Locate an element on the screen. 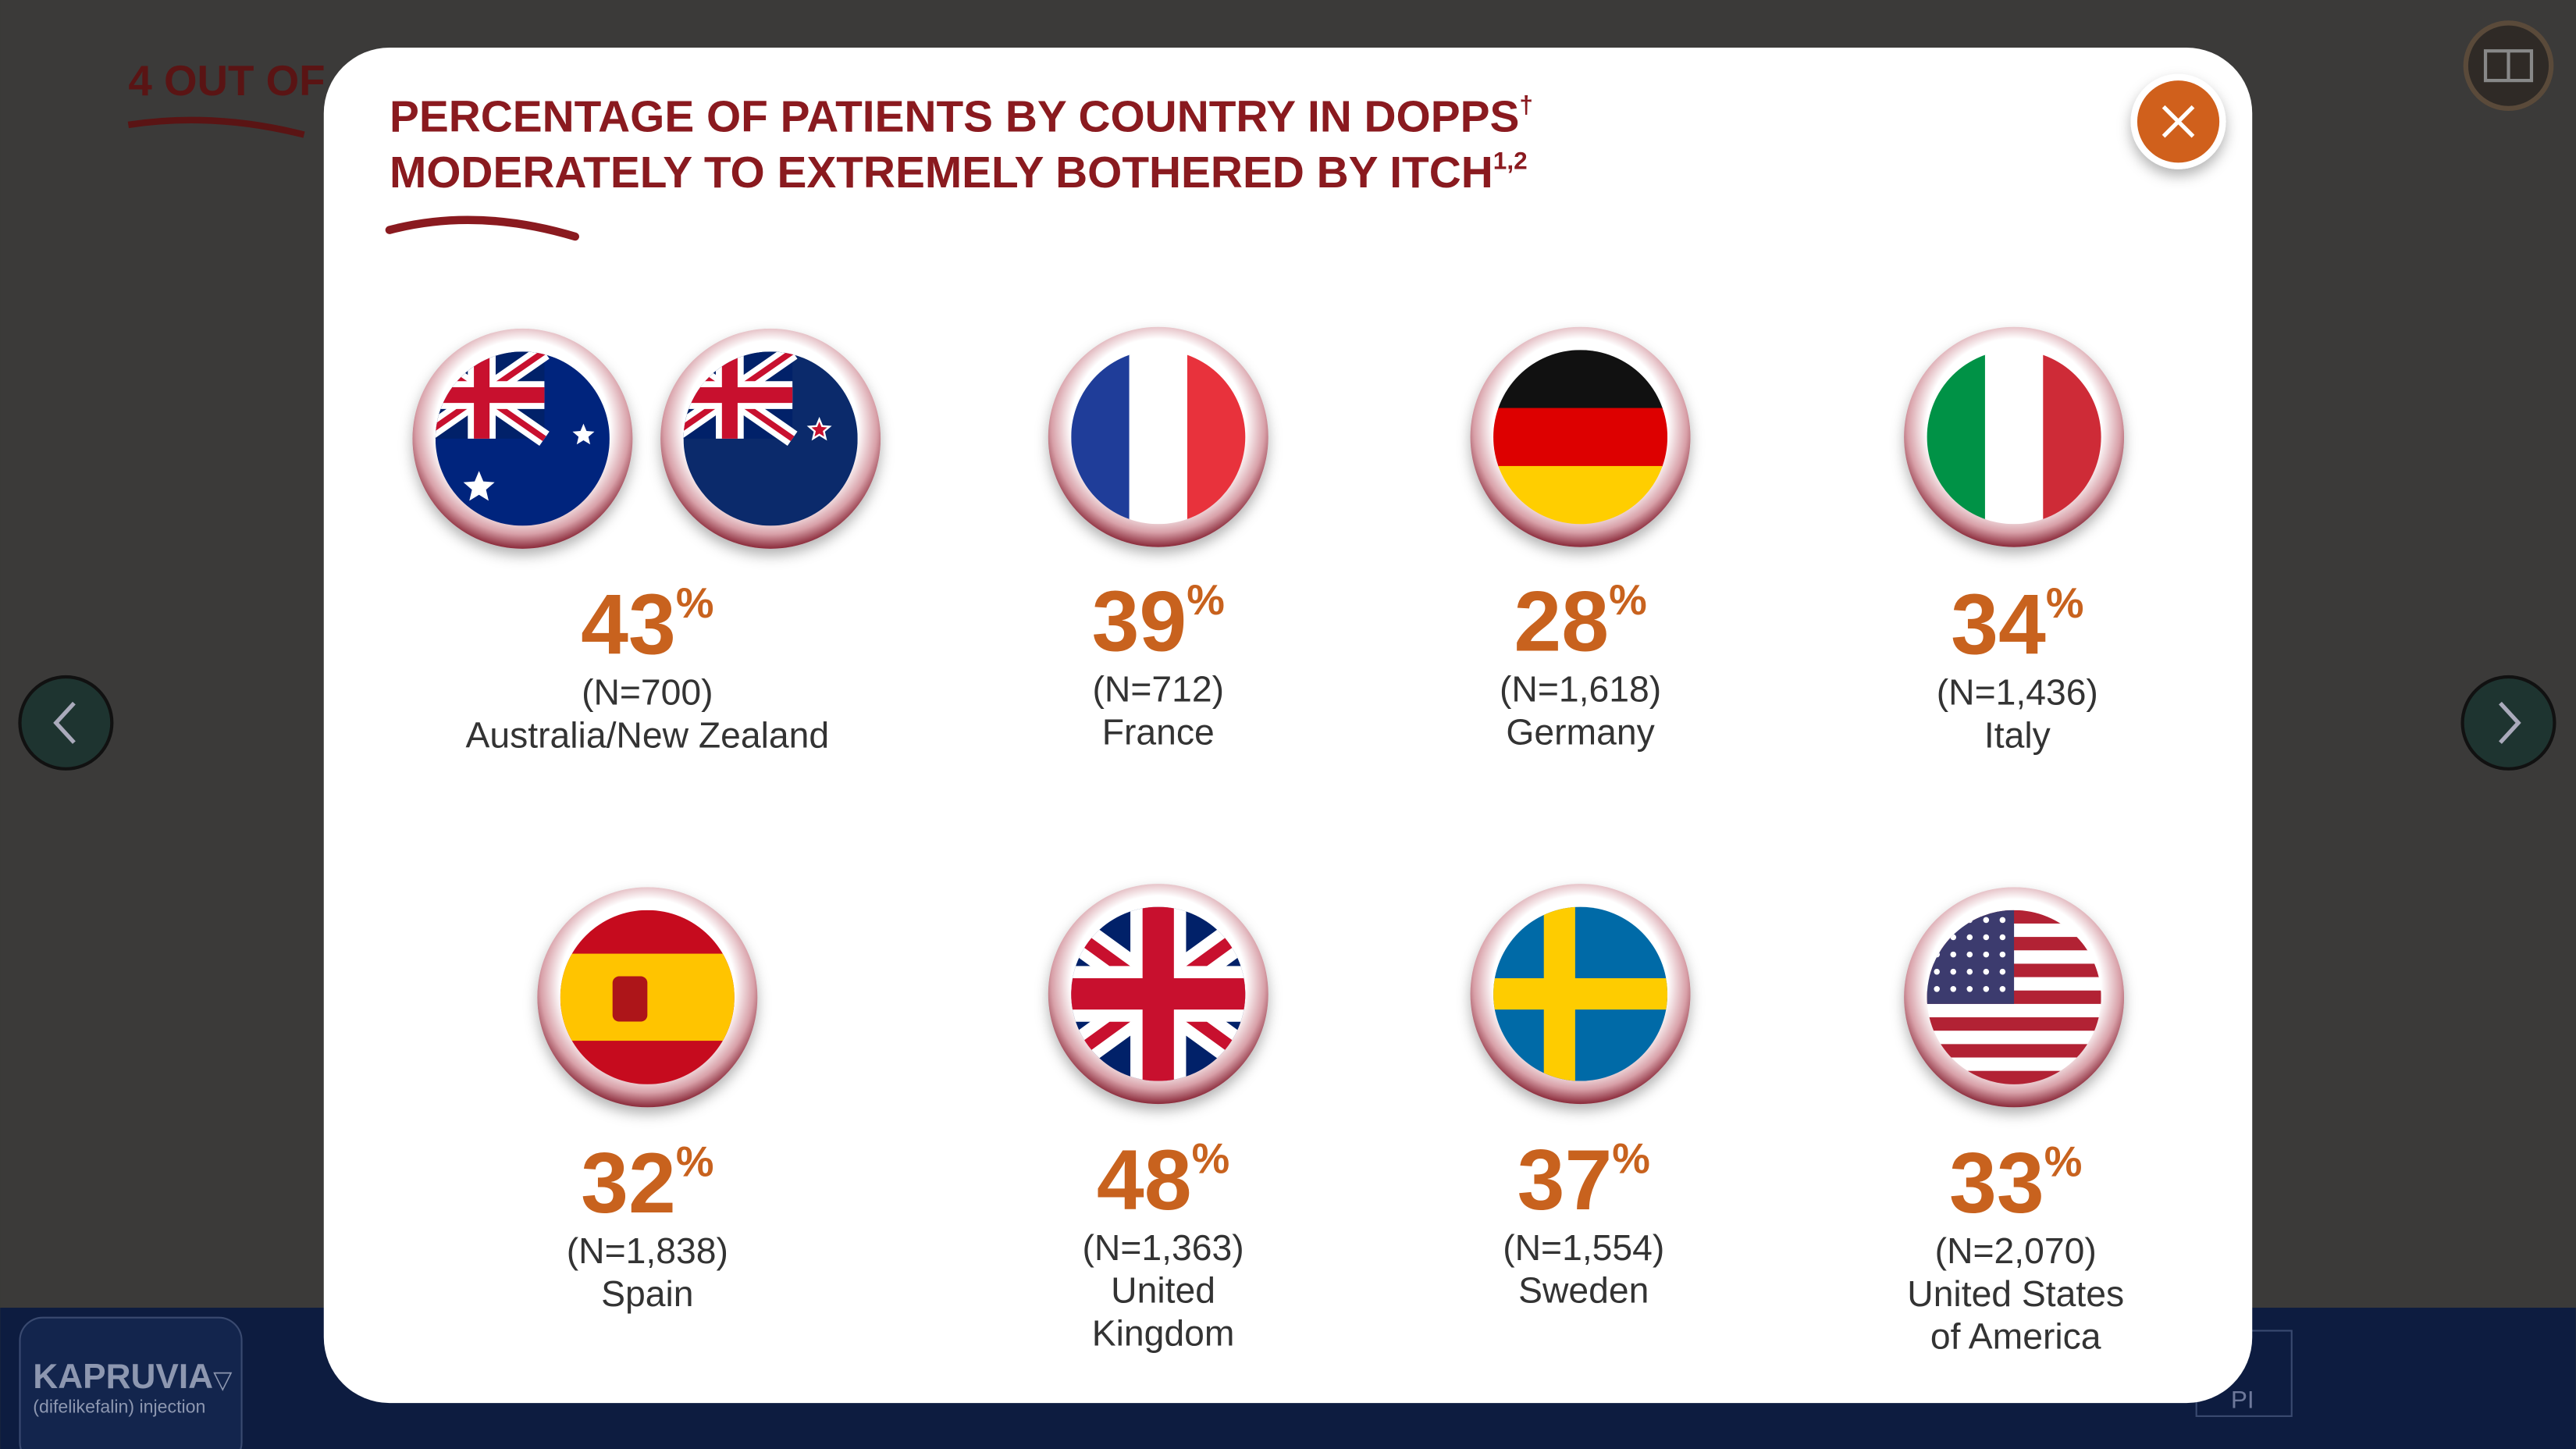 This screenshot has width=2576, height=1449. percent-value: 32 is located at coordinates (628, 1183).